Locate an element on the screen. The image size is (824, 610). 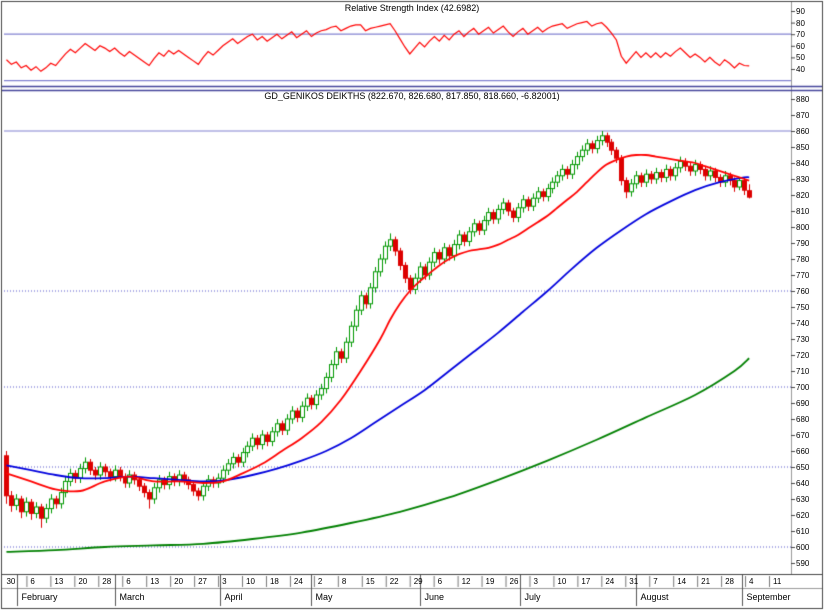
week-label: 14 is located at coordinates (682, 581).